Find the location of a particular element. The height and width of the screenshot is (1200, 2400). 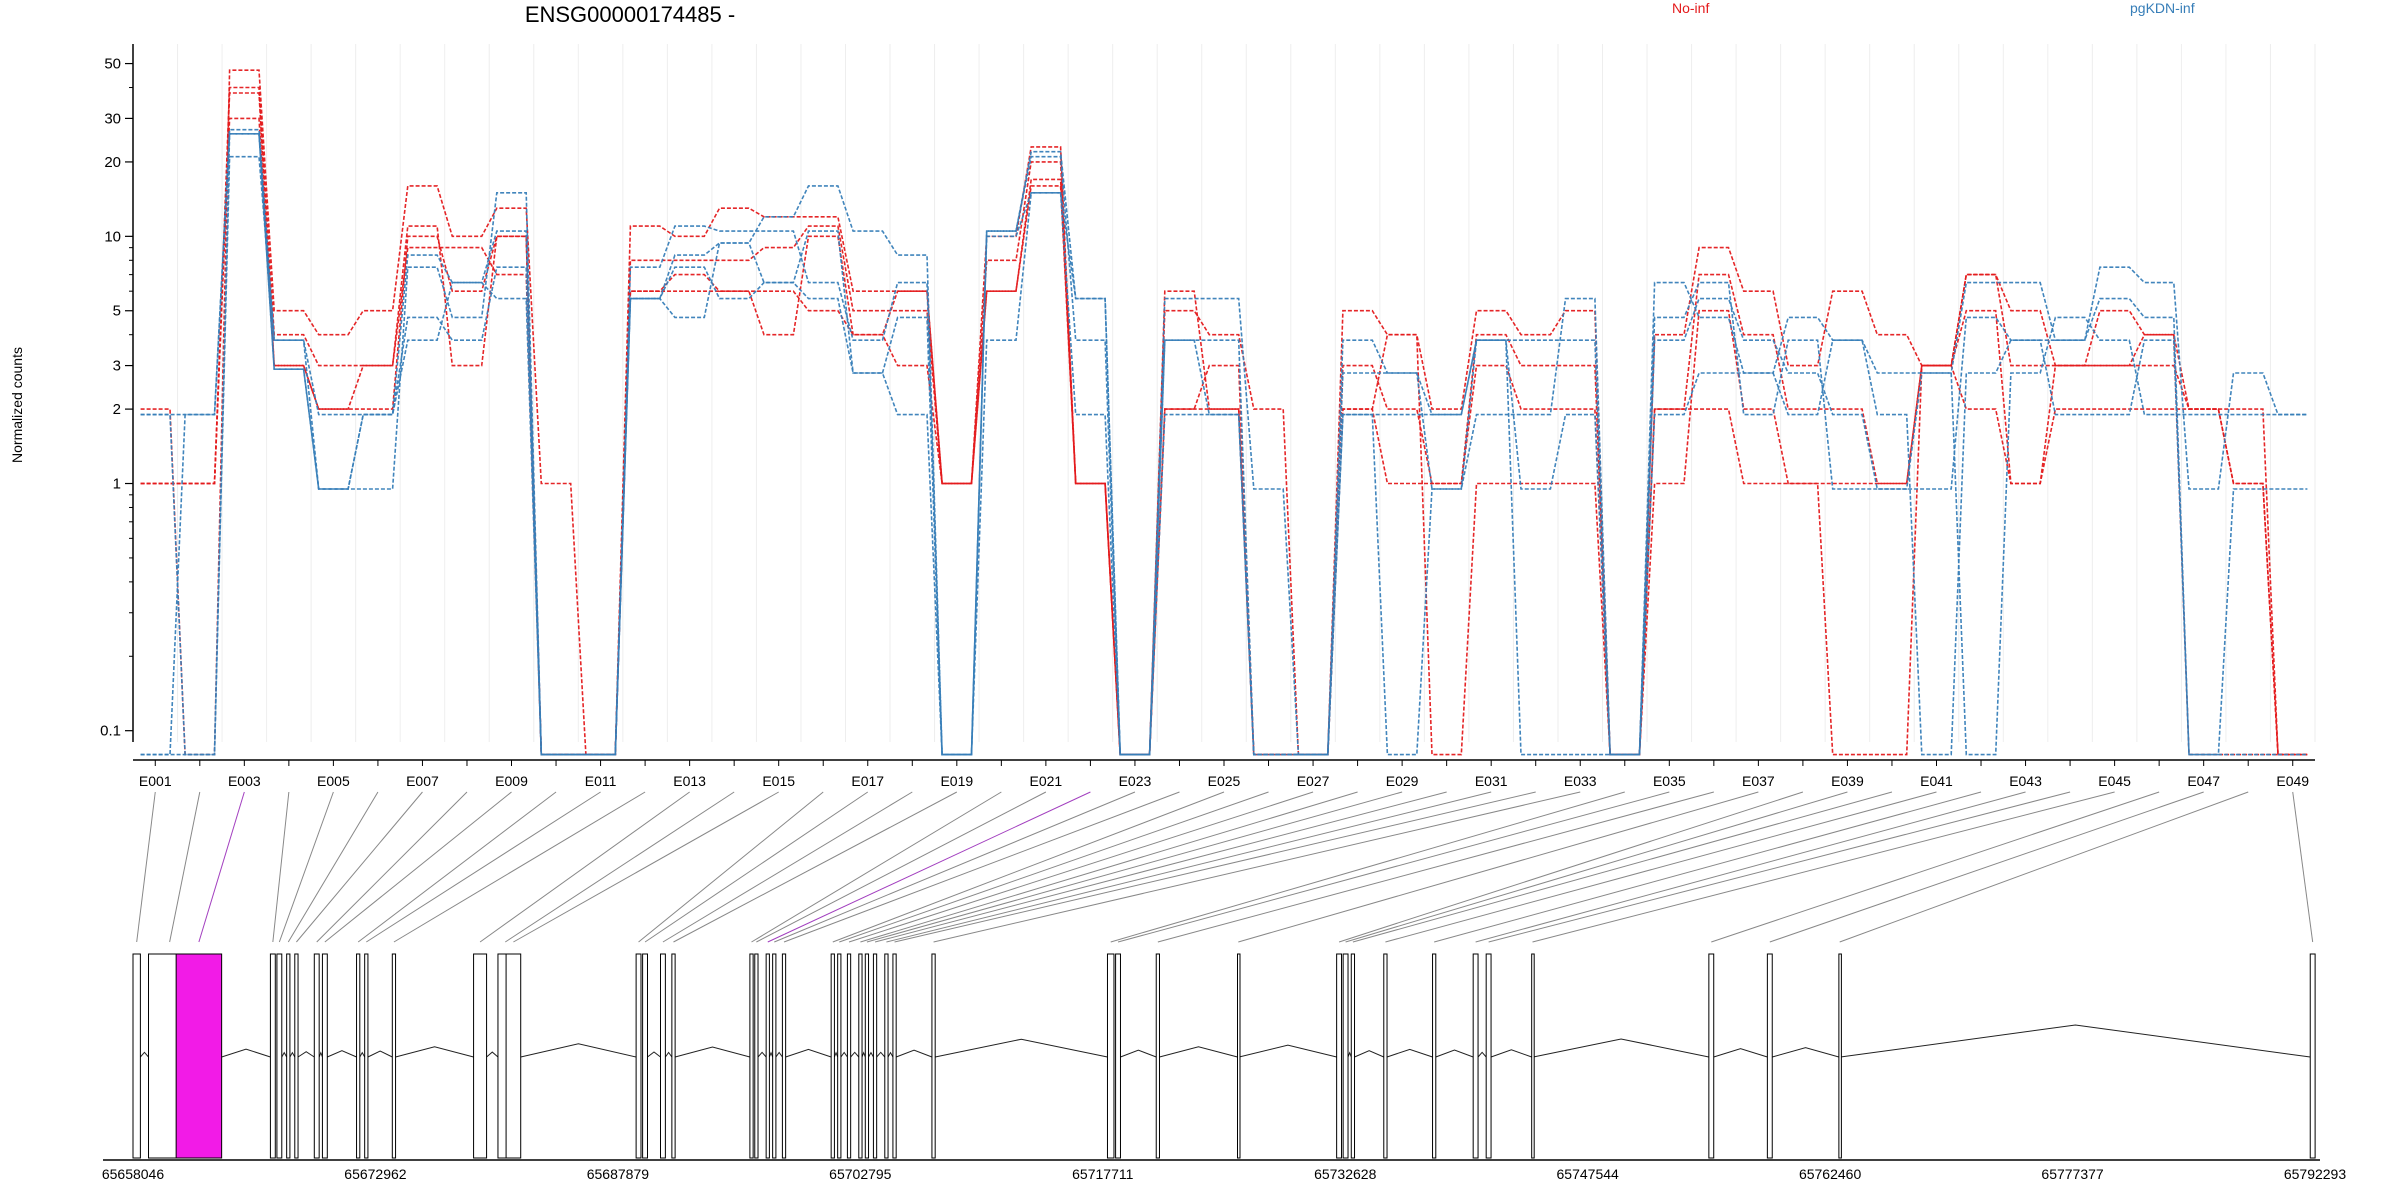

connector-e023 is located at coordinates (955, 867).